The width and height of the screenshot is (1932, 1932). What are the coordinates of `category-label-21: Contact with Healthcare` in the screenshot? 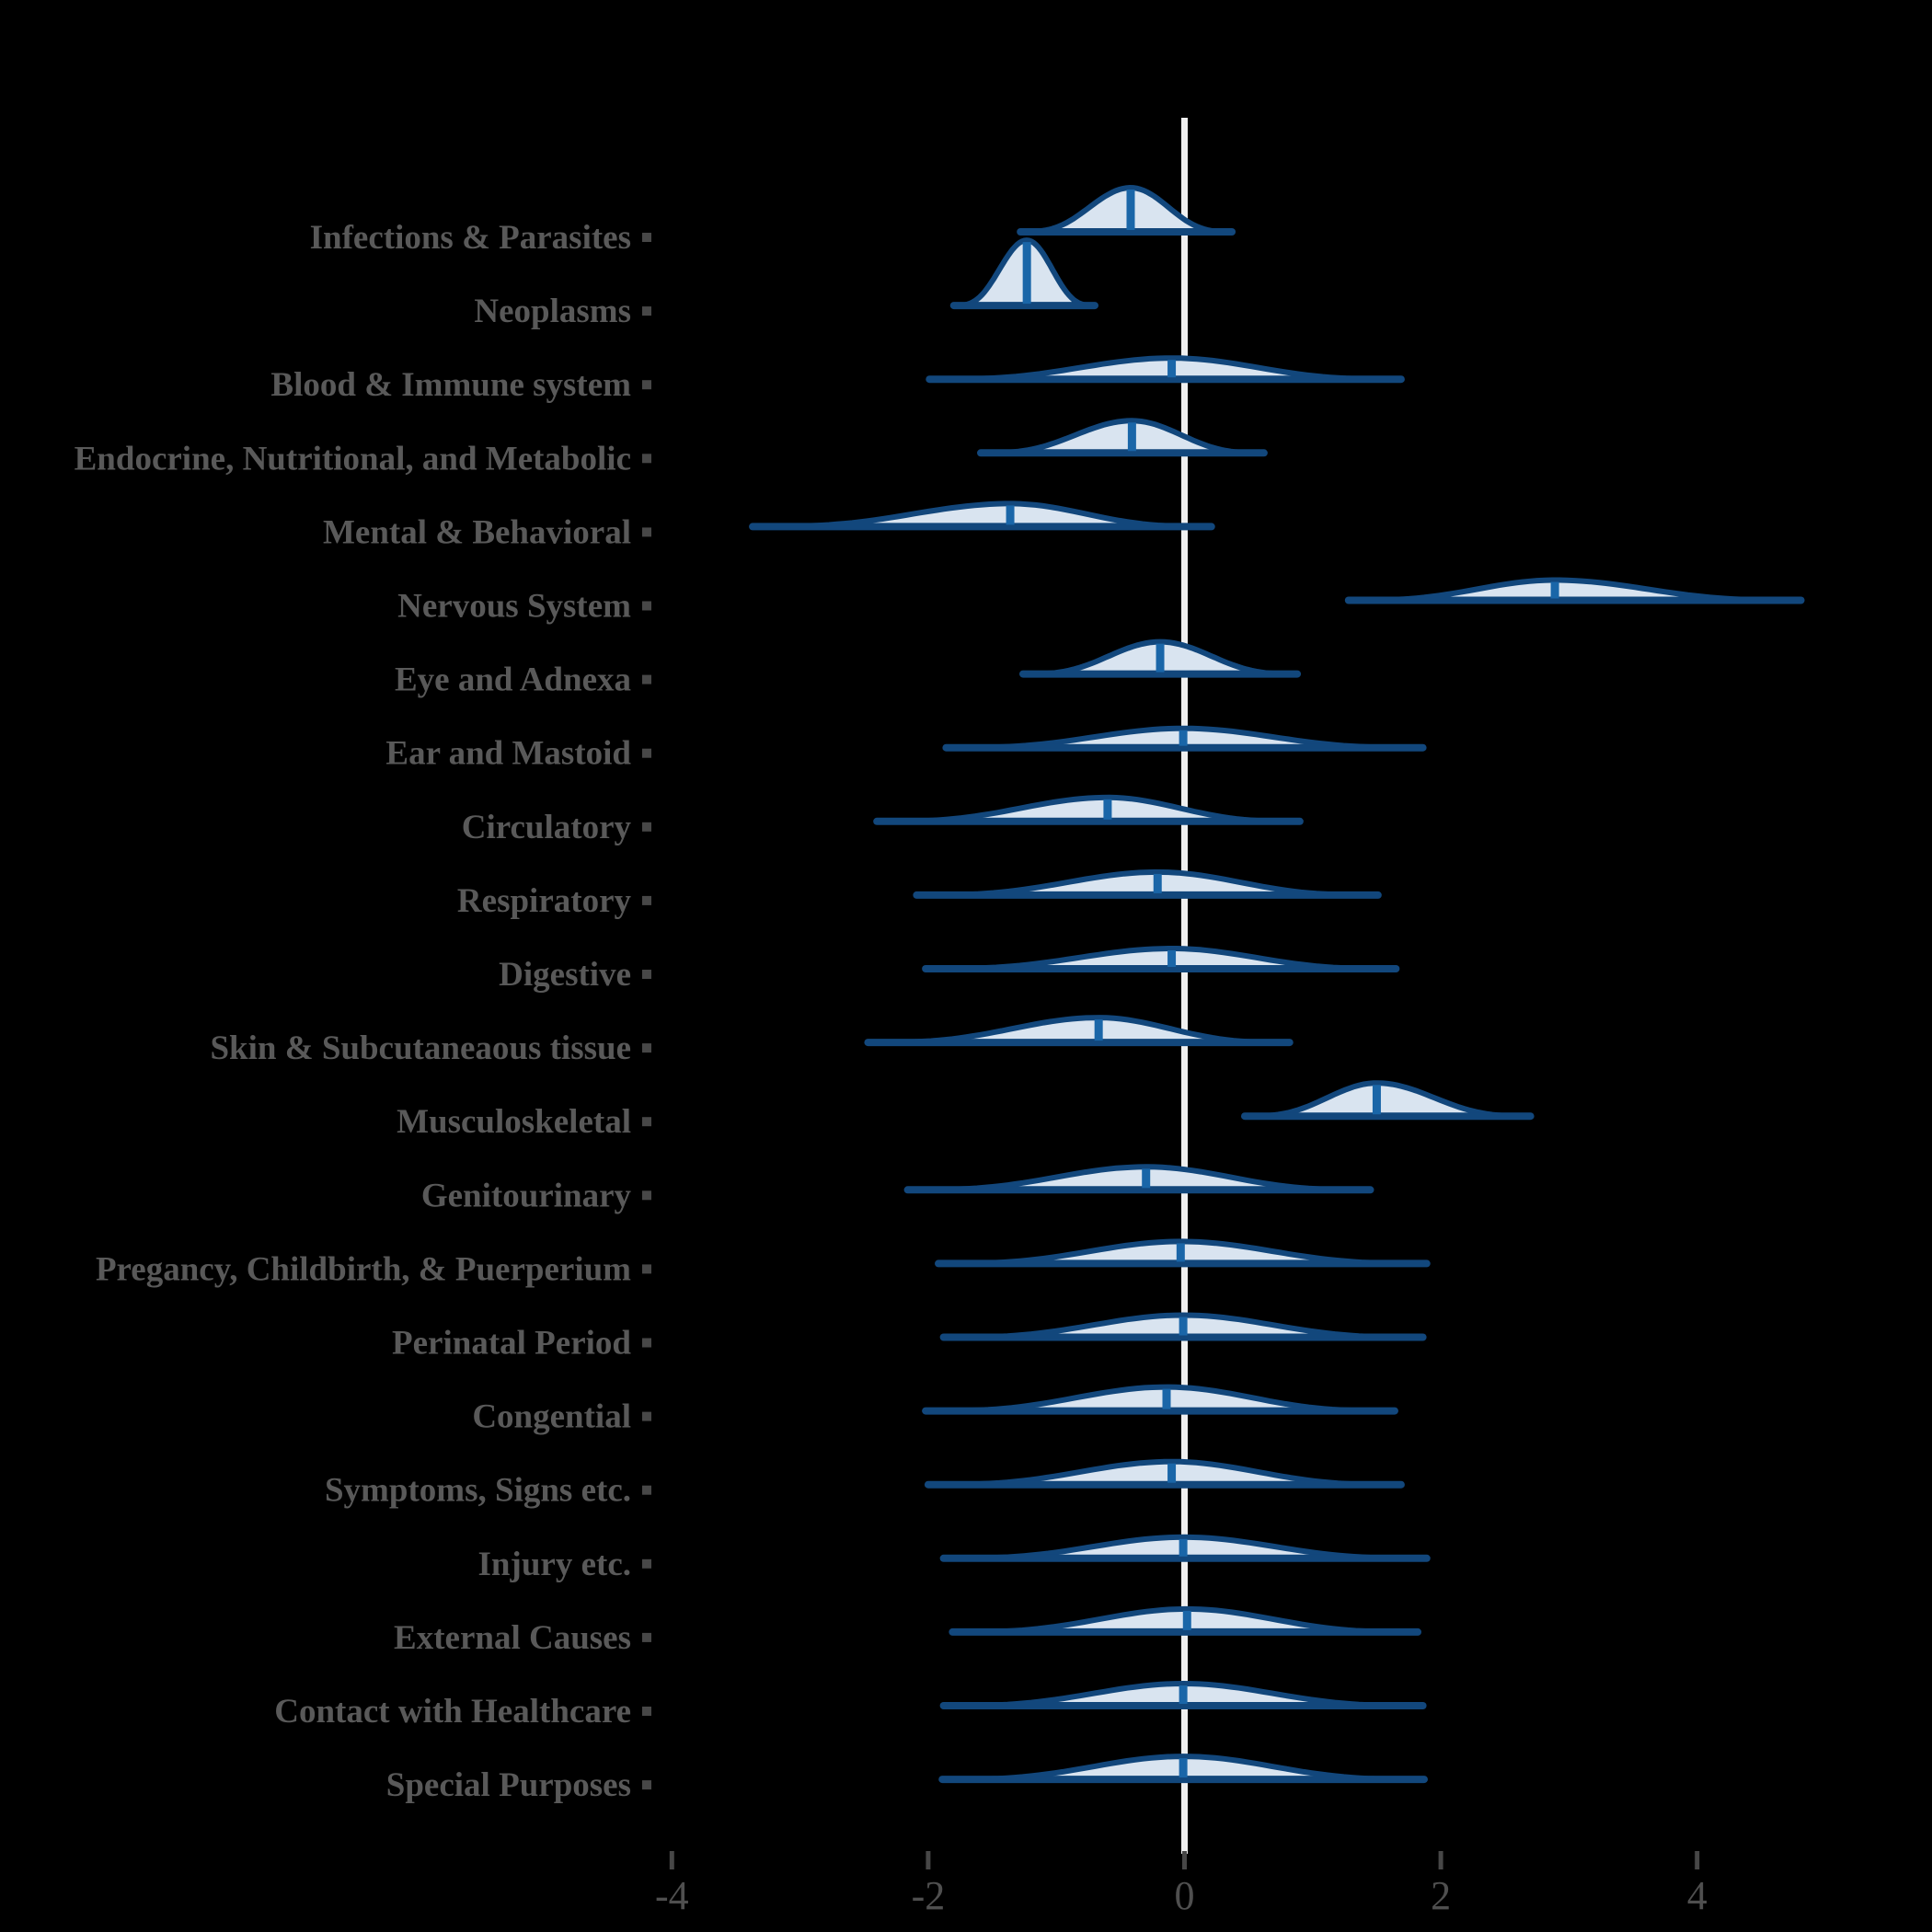 It's located at (452, 1712).